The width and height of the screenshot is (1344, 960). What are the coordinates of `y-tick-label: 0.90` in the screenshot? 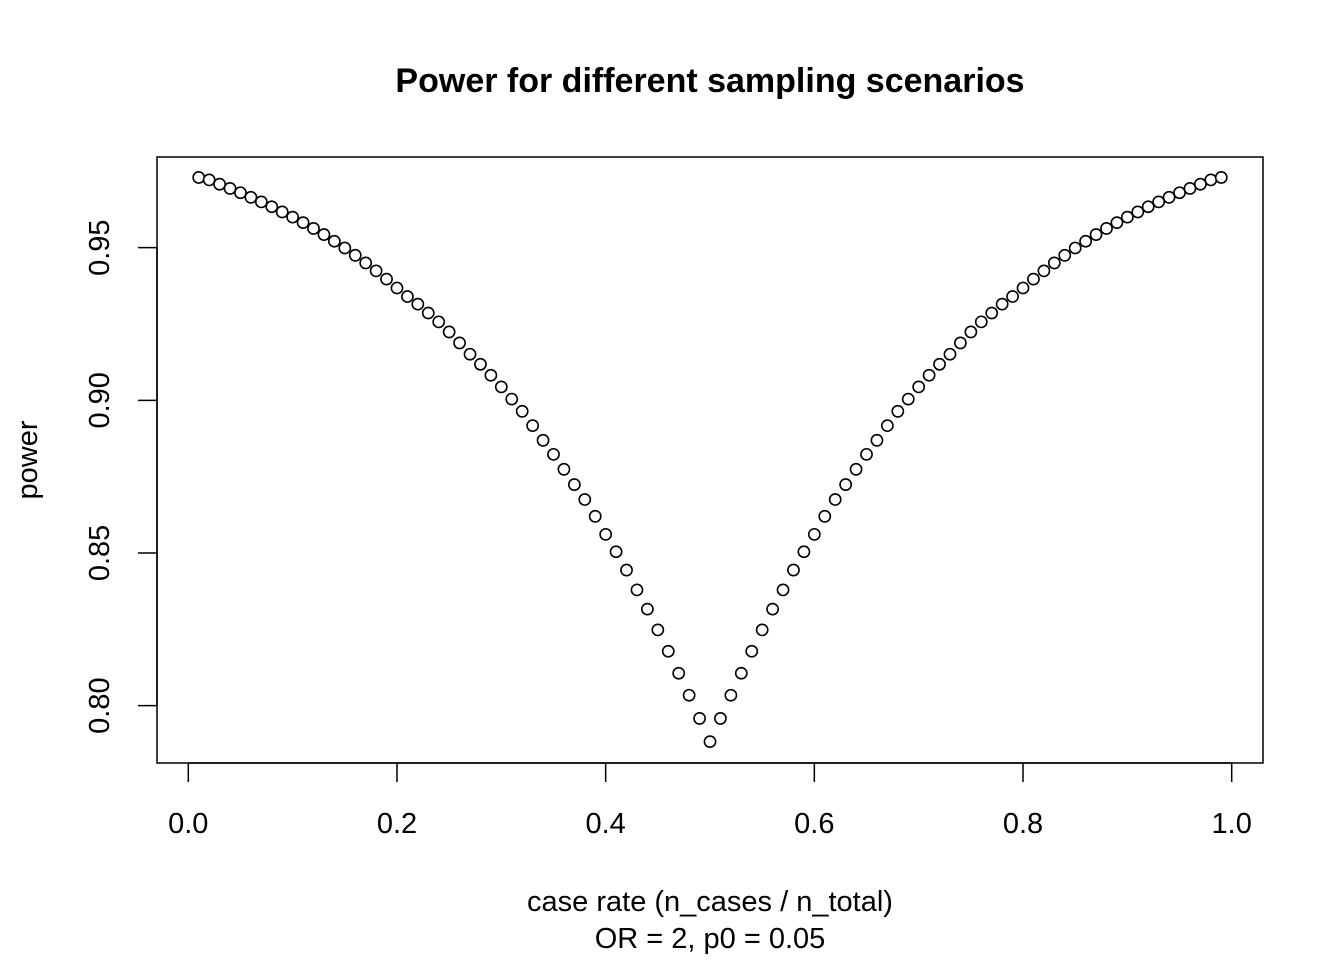 It's located at (100, 400).